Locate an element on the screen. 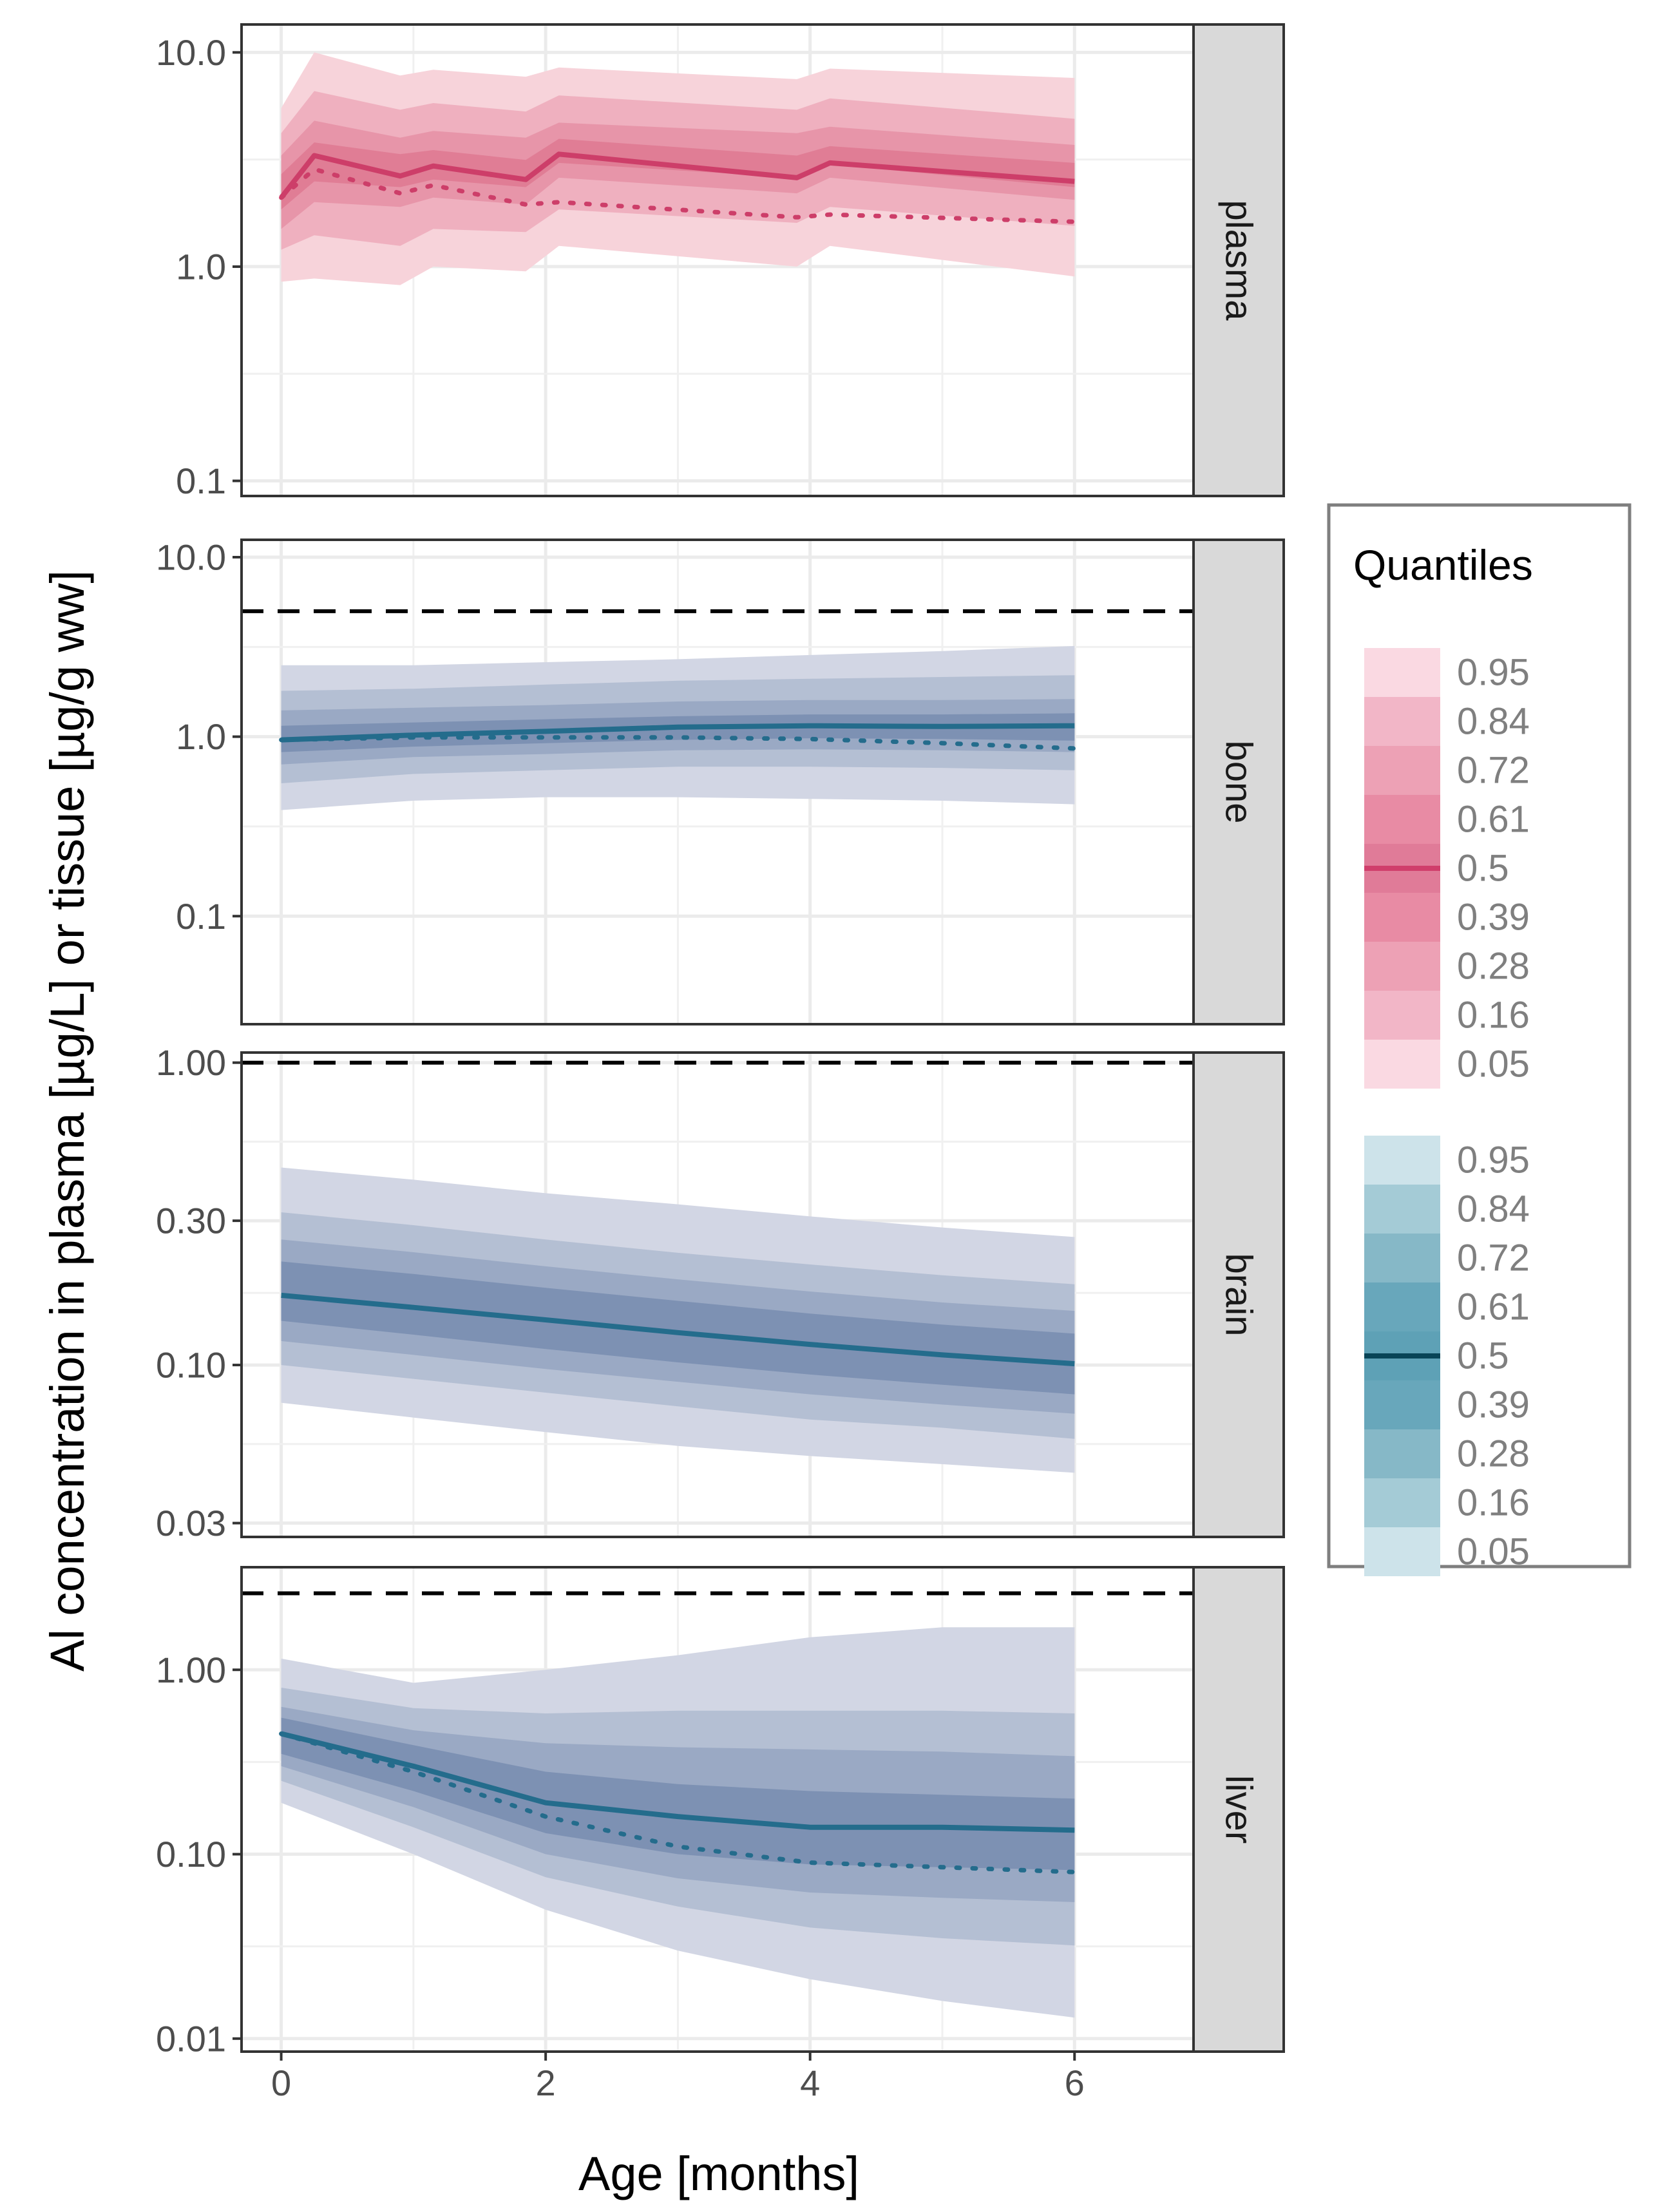 The image size is (1656, 2212). x-tick-label: 6 is located at coordinates (1075, 2083).